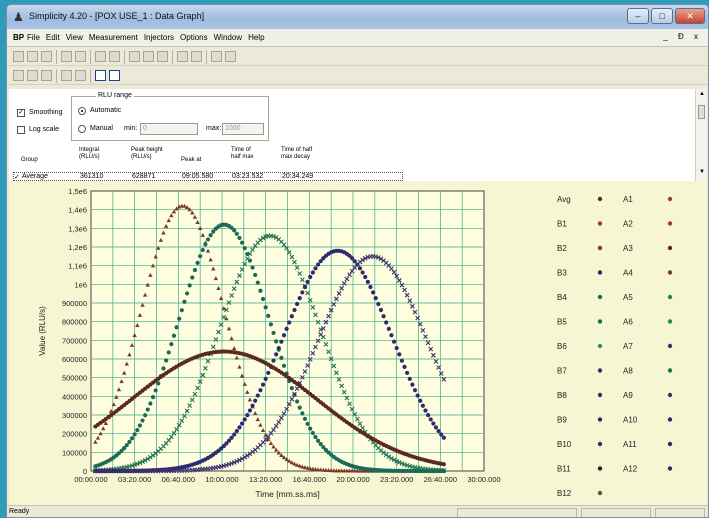 The height and width of the screenshot is (518, 709). What do you see at coordinates (698, 36) in the screenshot?
I see `mdi-close-button: x` at bounding box center [698, 36].